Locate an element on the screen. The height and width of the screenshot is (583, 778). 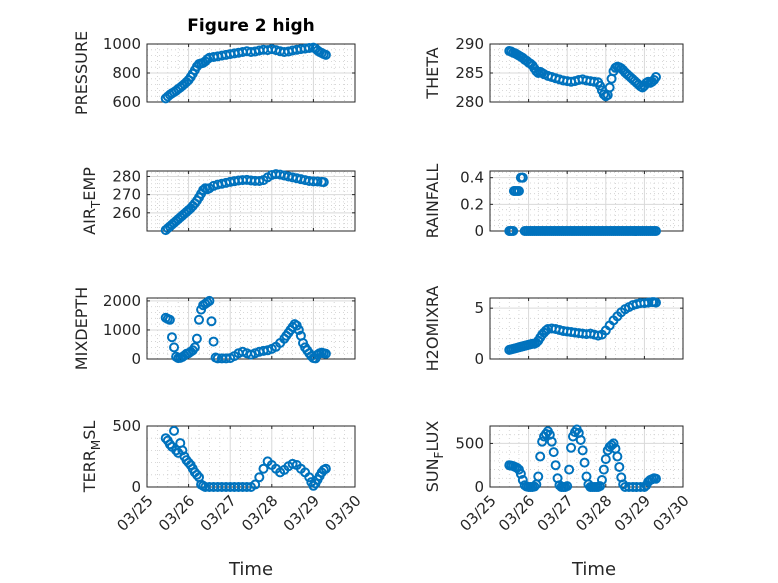
subplot-mixdepth: 0 1000 2000 MIXDEPTH is located at coordinates (214, 328).